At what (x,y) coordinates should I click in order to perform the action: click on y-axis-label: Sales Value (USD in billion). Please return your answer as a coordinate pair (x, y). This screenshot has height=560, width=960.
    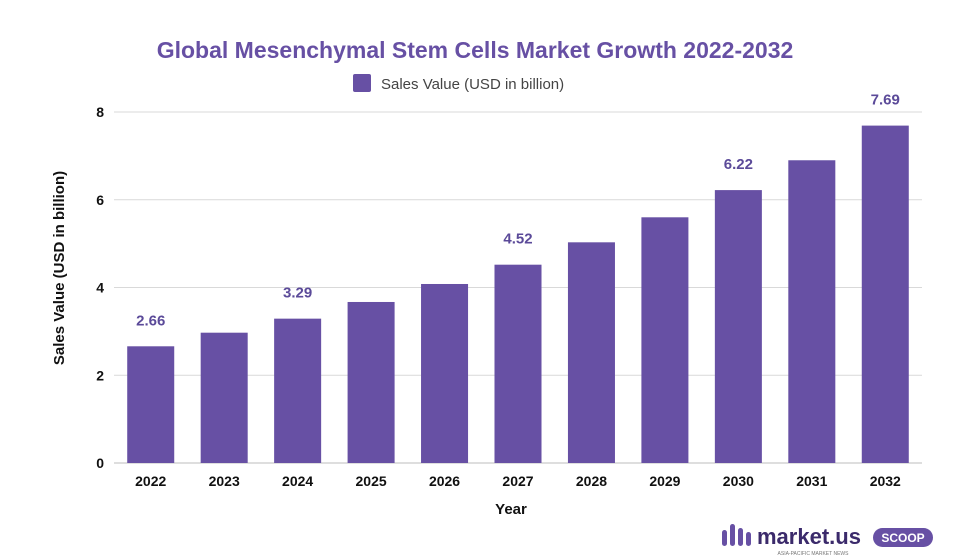
    Looking at the image, I should click on (59, 268).